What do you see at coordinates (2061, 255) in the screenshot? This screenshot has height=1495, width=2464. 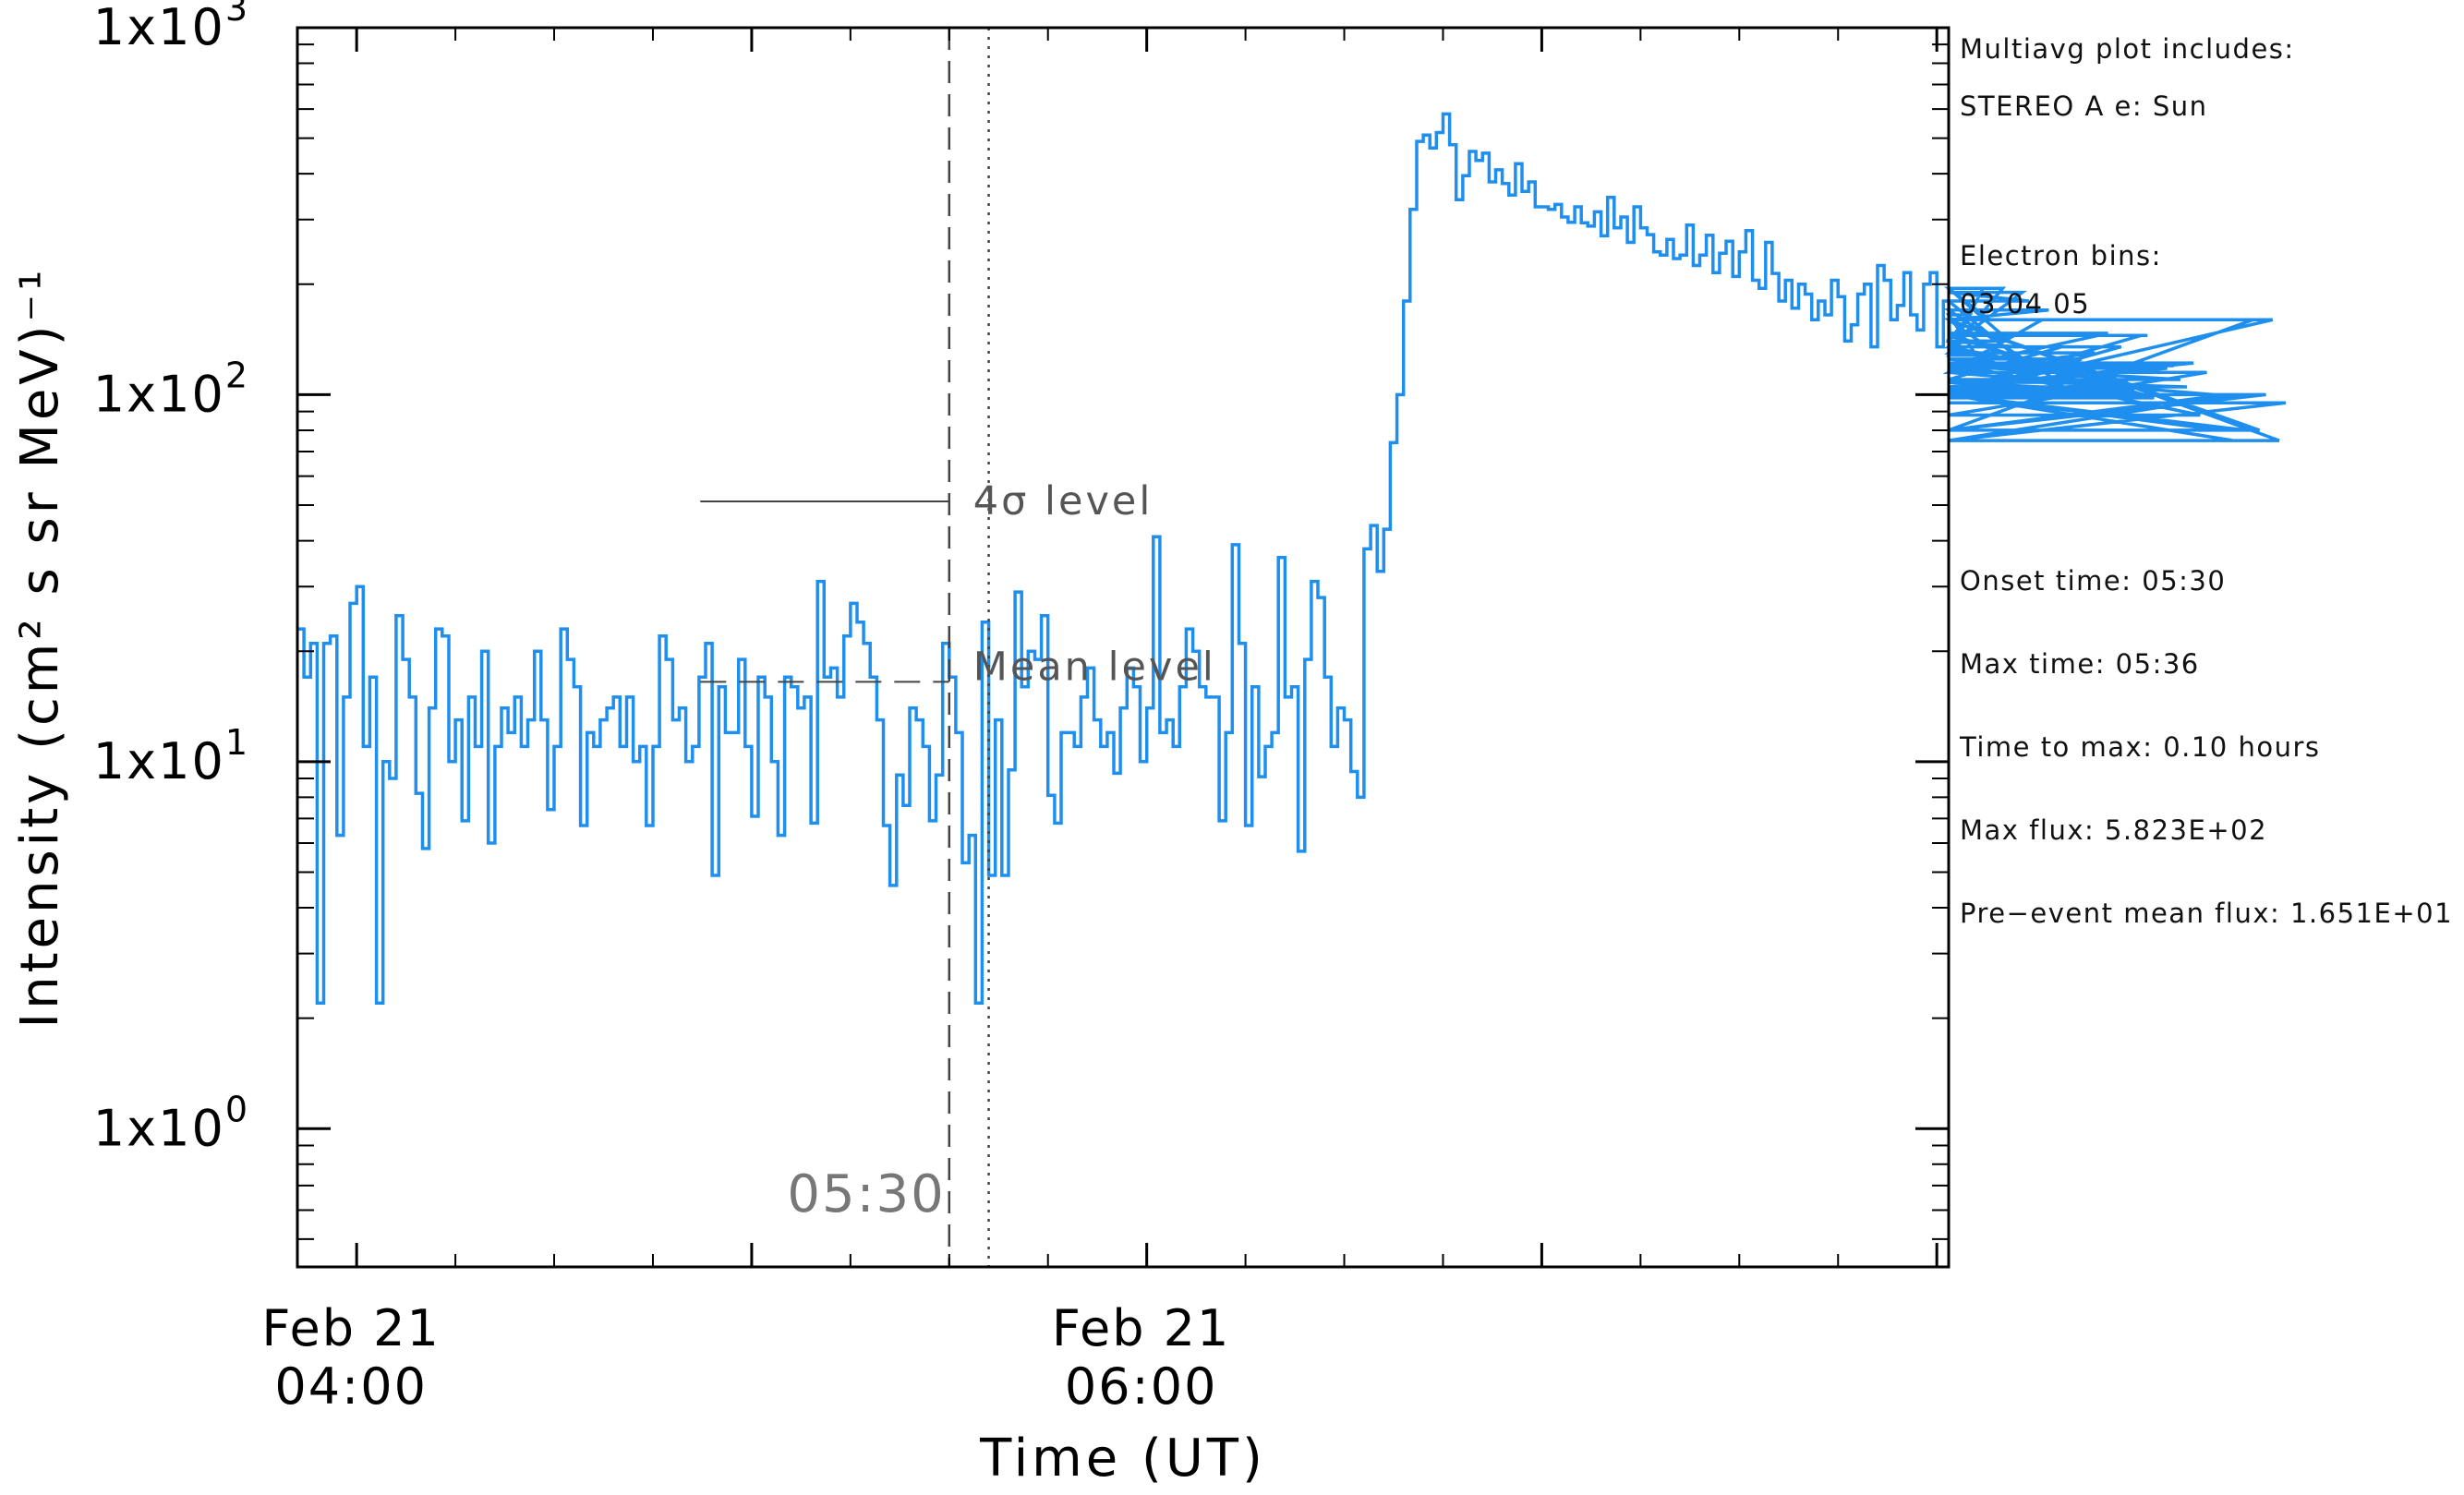 I see `info-bins-label: Electron bins:` at bounding box center [2061, 255].